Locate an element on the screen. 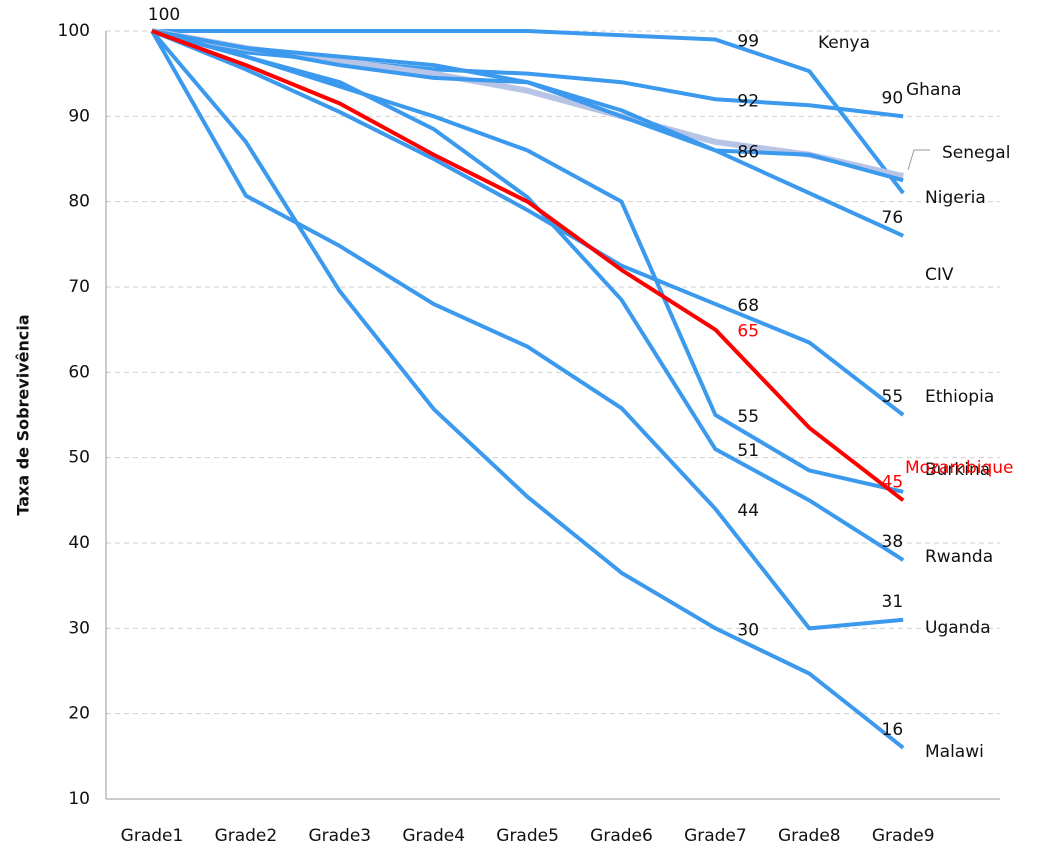 This screenshot has width=1050, height=850. series-name: Senegal is located at coordinates (976, 153).